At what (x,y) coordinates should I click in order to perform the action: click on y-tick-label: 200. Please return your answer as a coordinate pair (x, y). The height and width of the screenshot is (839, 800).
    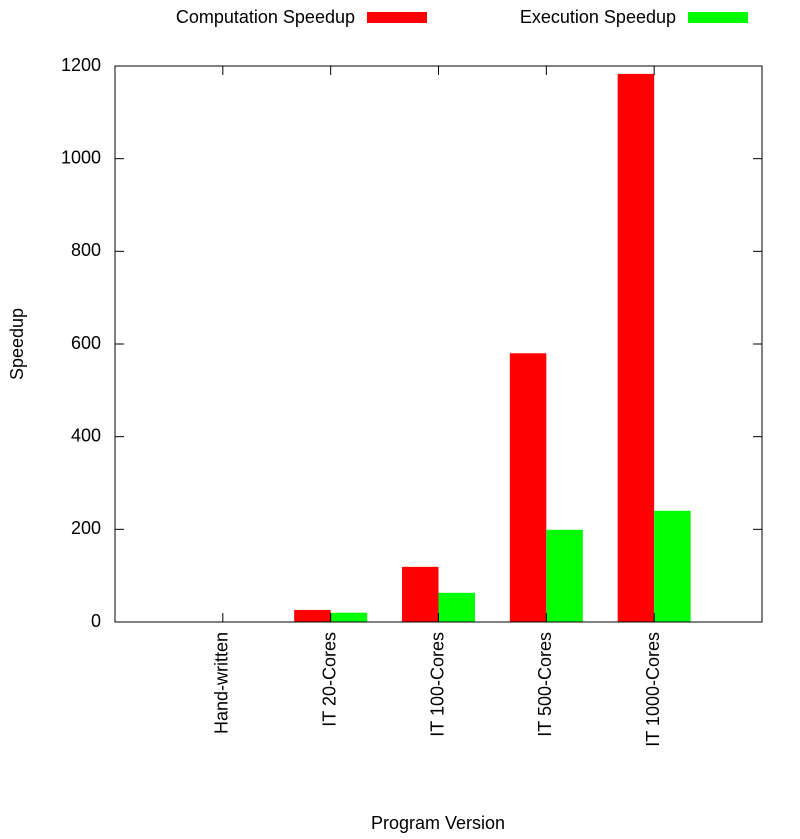
    Looking at the image, I should click on (86, 528).